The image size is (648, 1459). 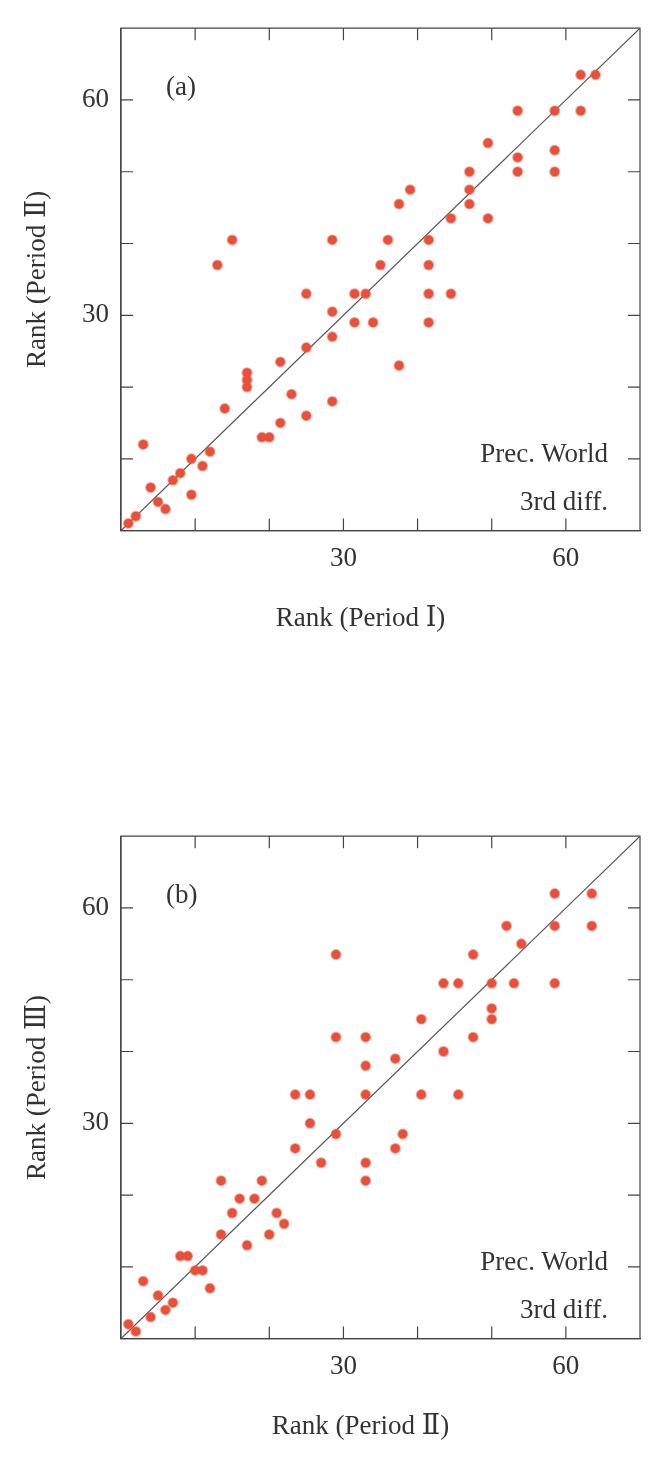 I want to click on annotation: (b), so click(x=182, y=894).